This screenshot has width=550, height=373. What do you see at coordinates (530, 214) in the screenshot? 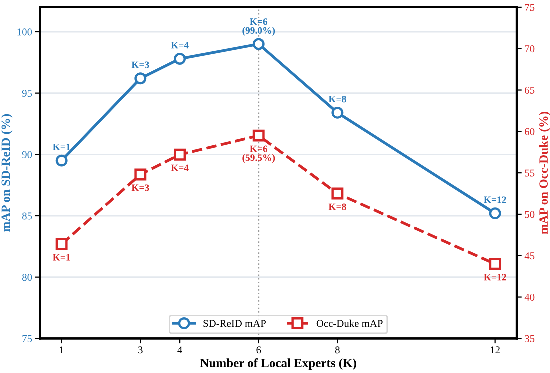
I see `y2-tick-label: 50` at bounding box center [530, 214].